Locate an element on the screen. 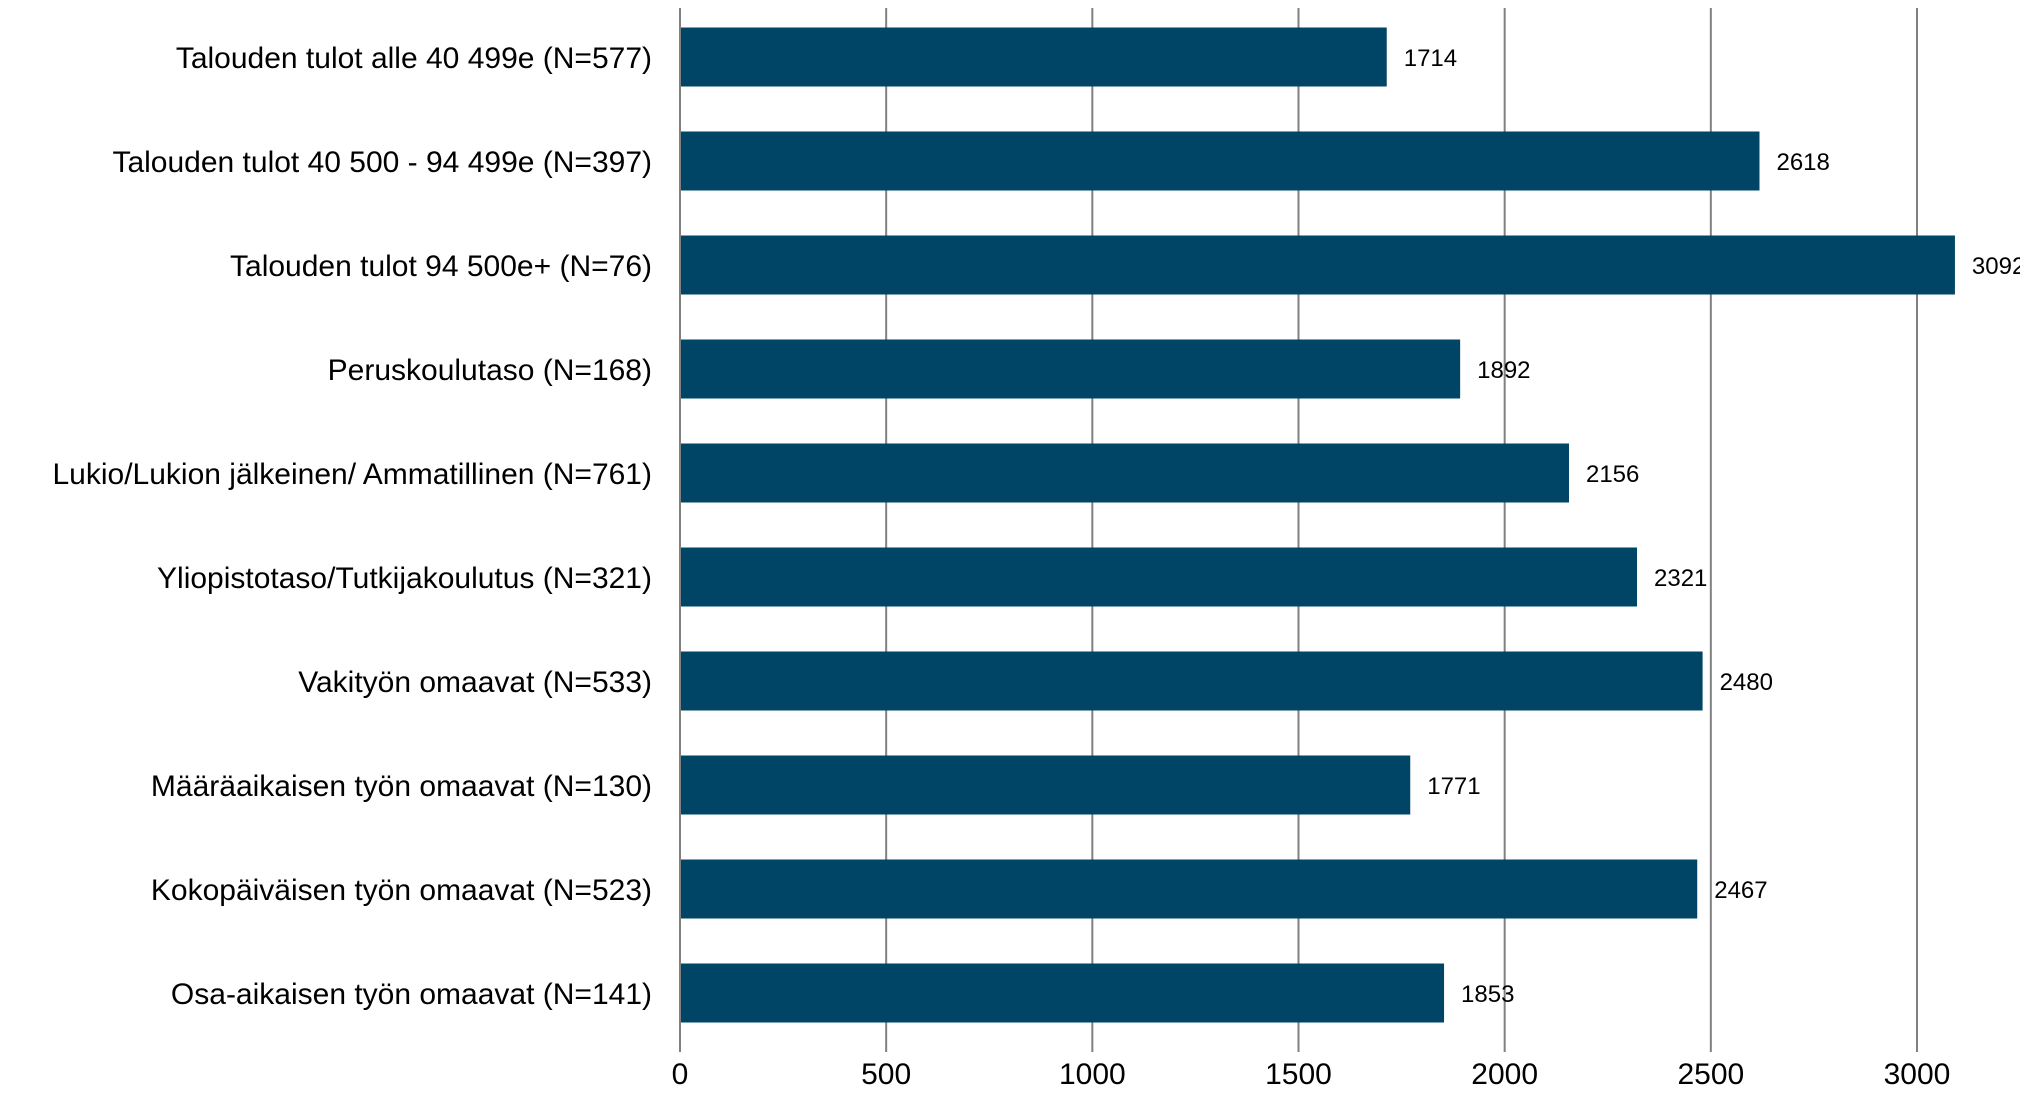 The width and height of the screenshot is (2020, 1094). data-label: 2321 is located at coordinates (1680, 578).